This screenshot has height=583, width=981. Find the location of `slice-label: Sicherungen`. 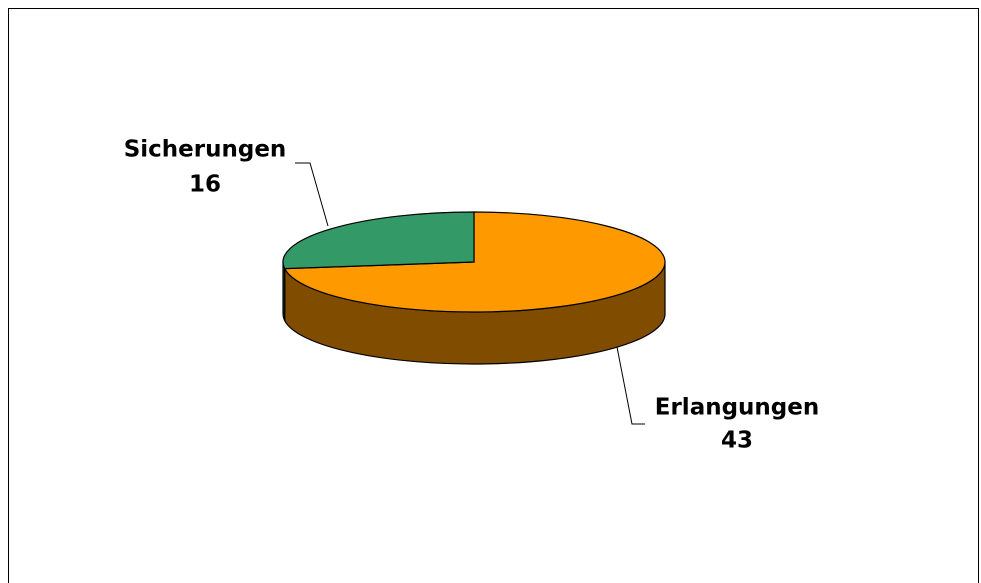

slice-label: Sicherungen is located at coordinates (205, 150).